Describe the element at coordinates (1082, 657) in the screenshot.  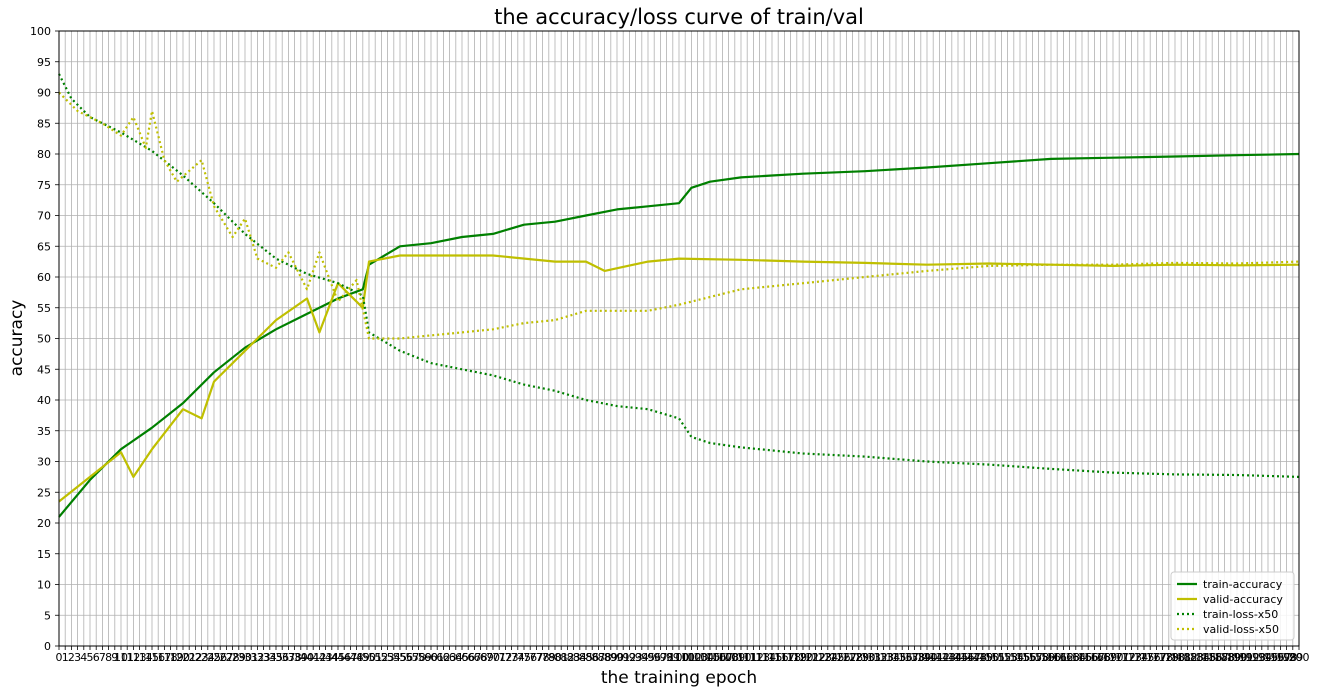
I see `x-tick-label: 165` at that location.